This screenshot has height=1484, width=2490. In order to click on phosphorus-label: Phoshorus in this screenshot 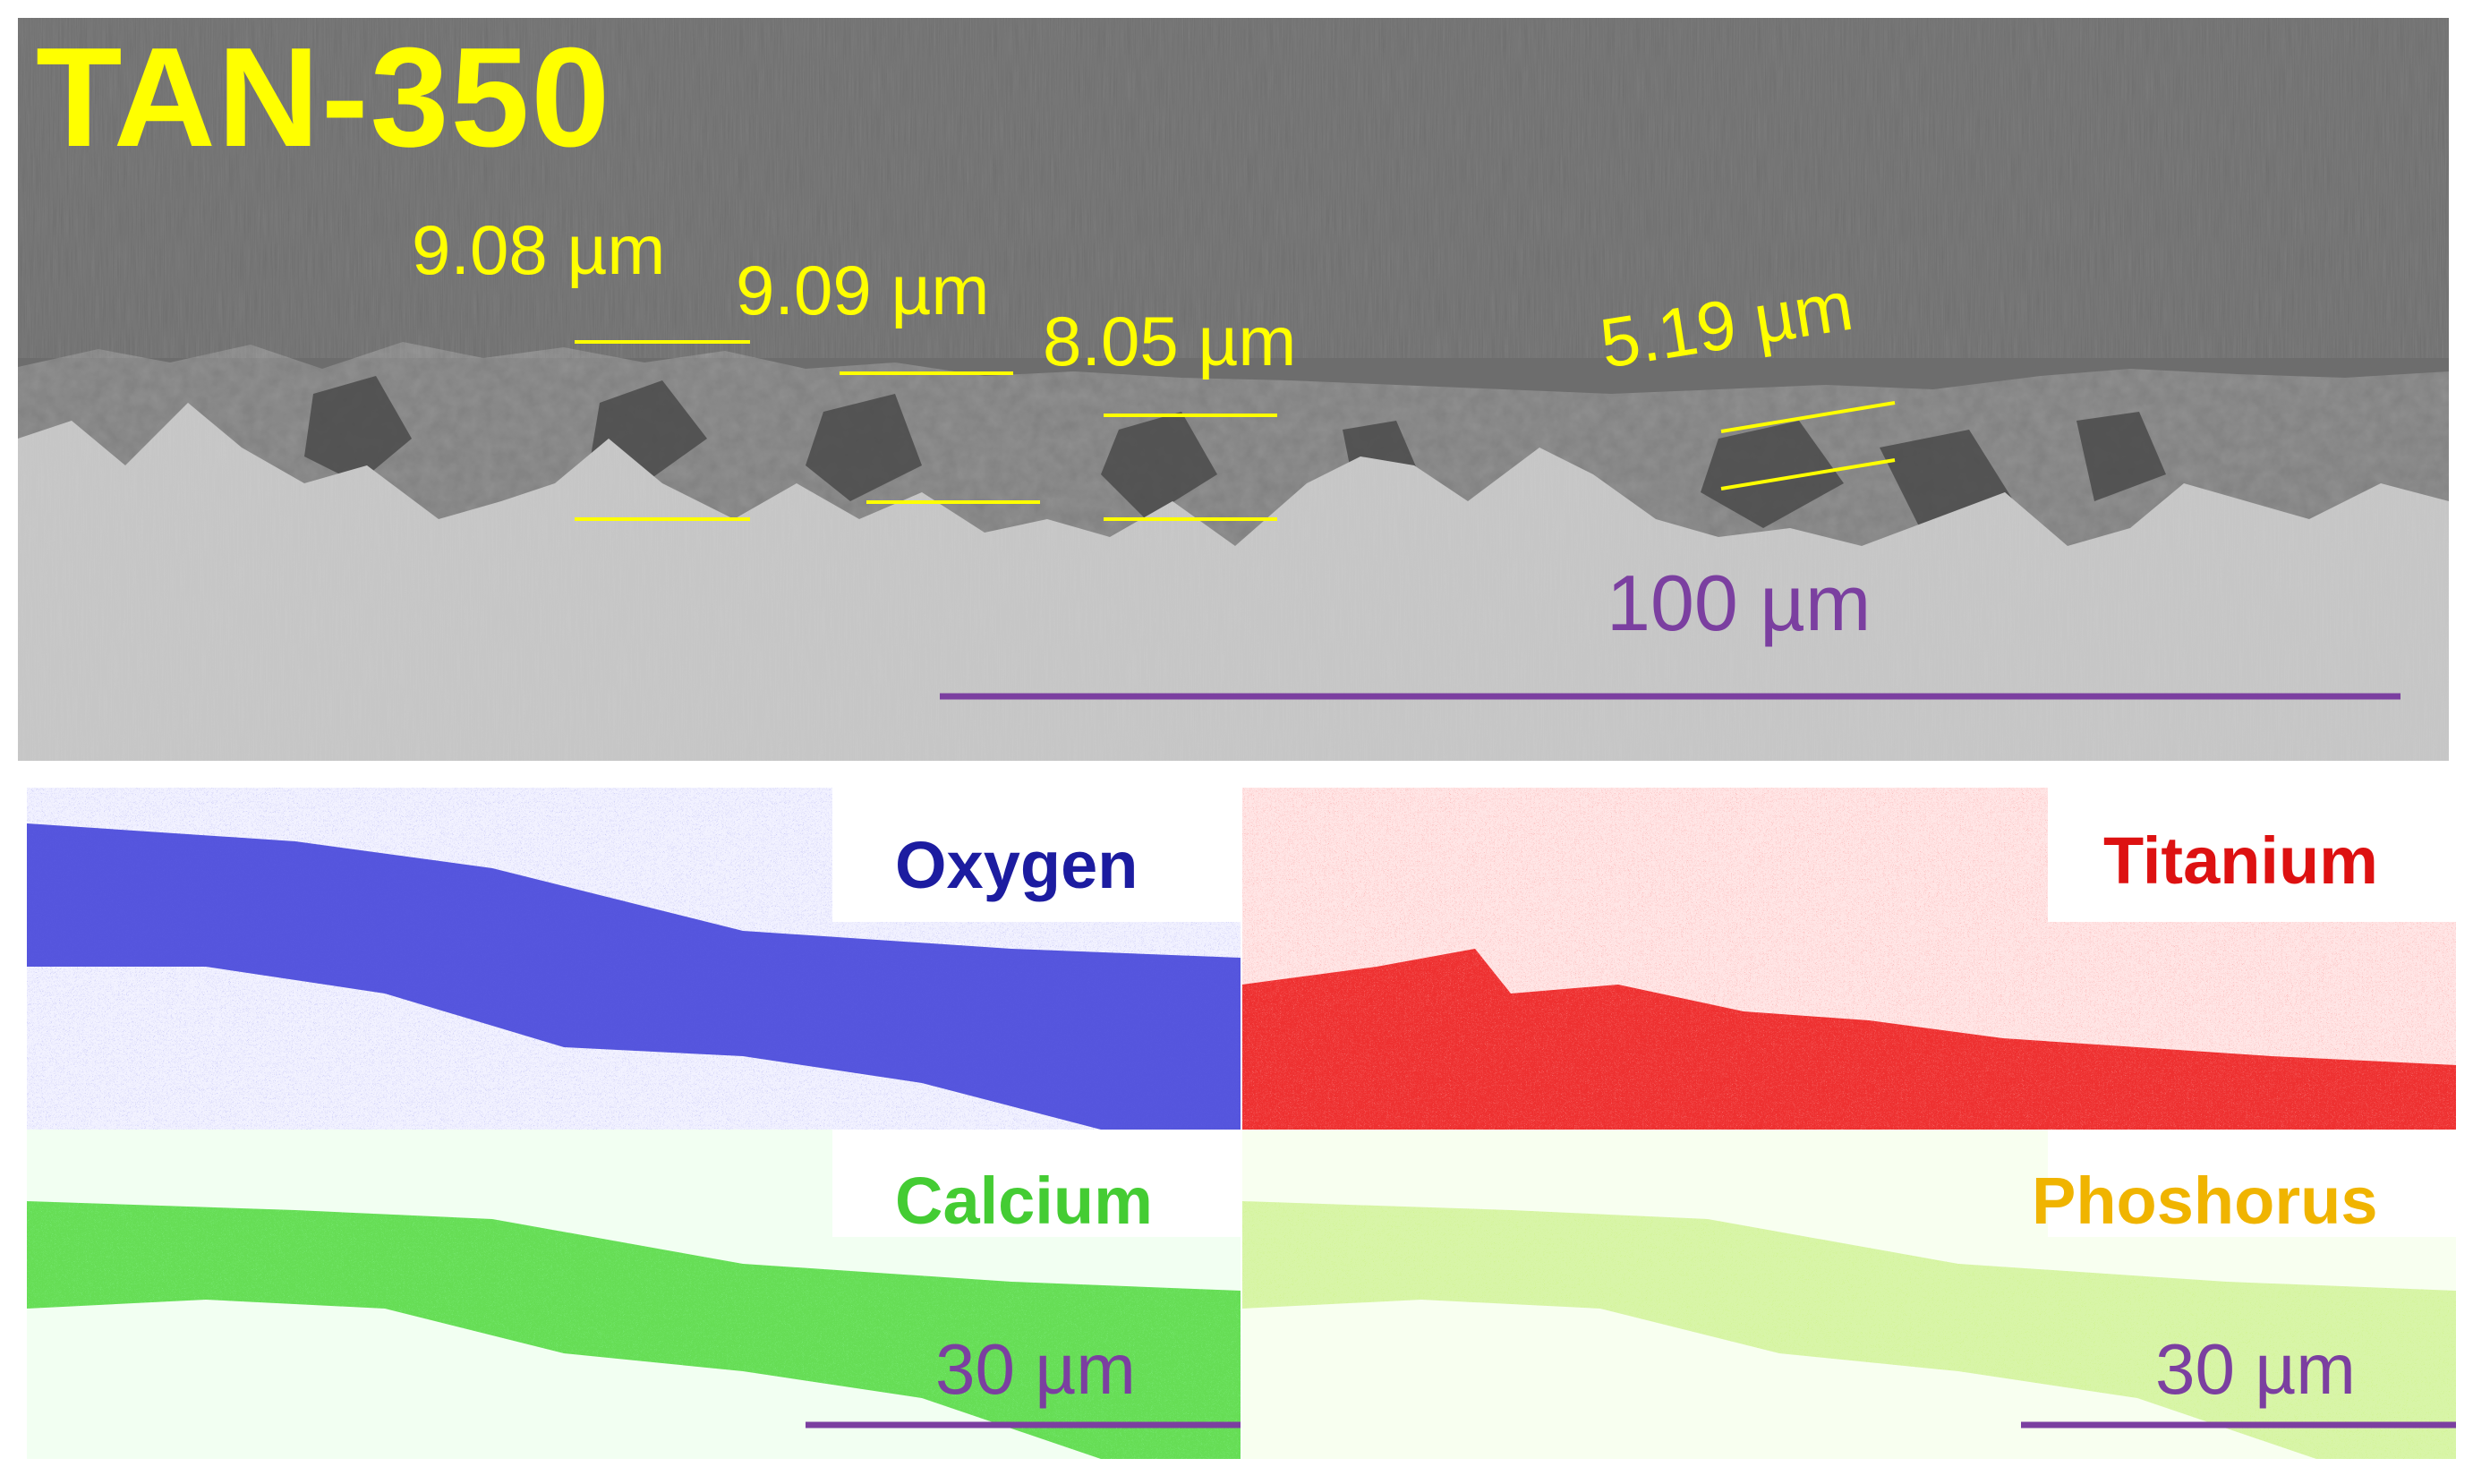, I will do `click(2205, 1201)`.